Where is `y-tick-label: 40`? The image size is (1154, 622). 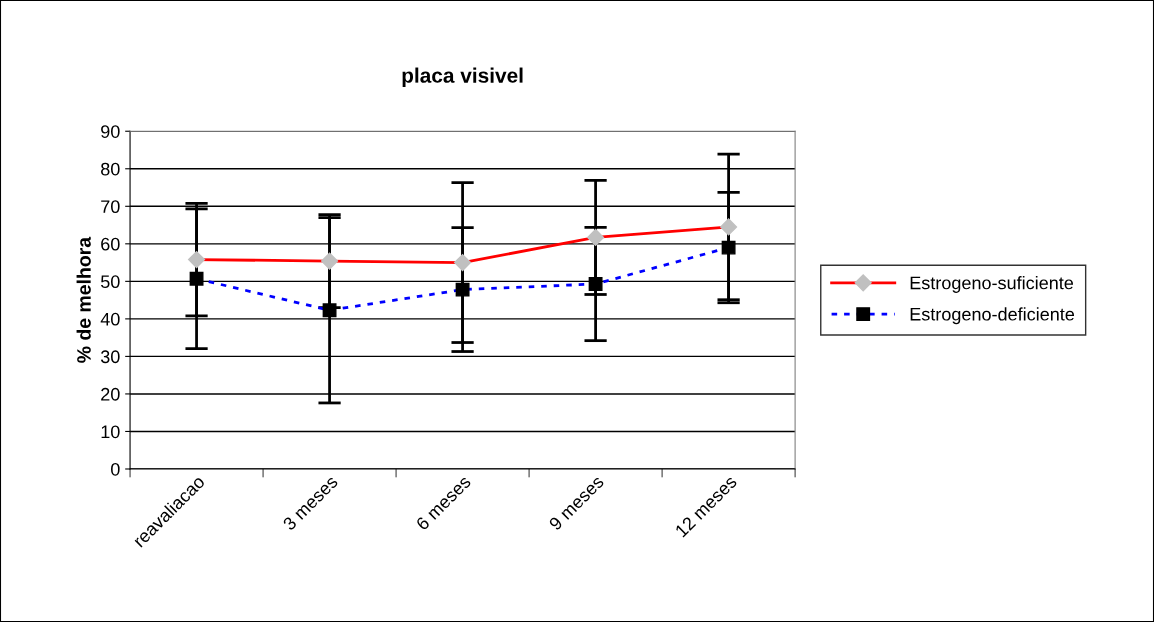
y-tick-label: 40 is located at coordinates (110, 319).